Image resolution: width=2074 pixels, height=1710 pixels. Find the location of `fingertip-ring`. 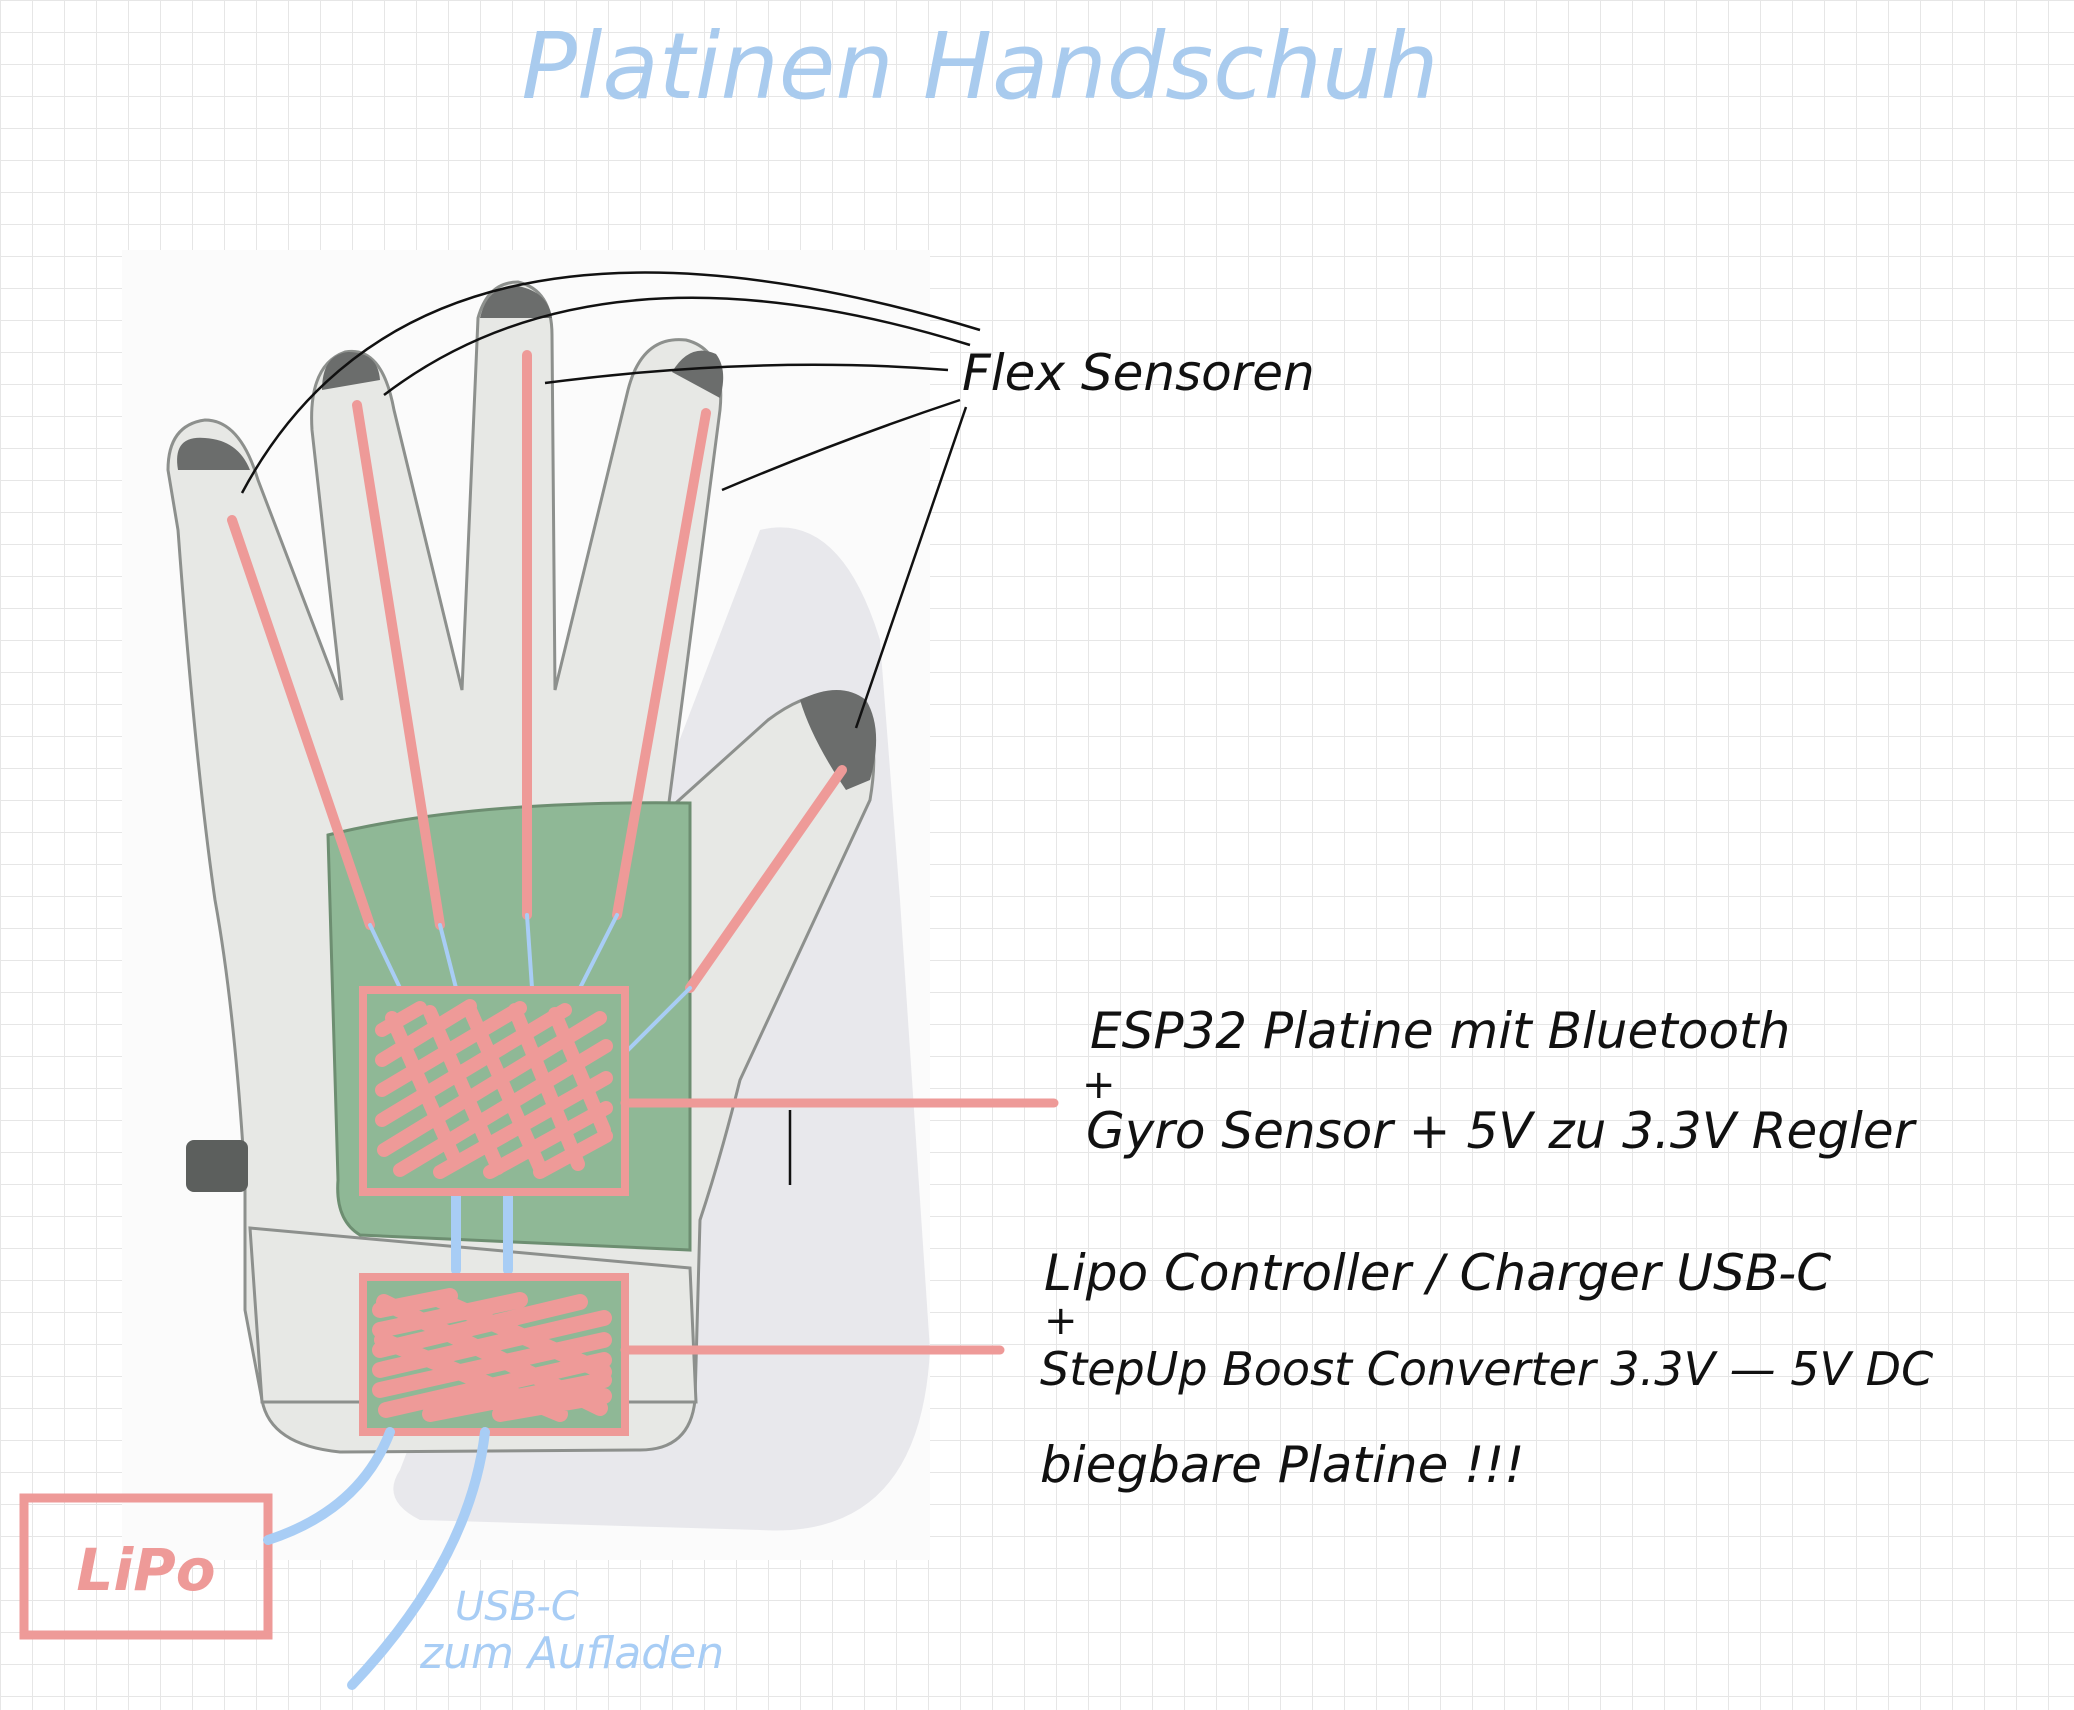

fingertip-ring is located at coordinates (351, 371).